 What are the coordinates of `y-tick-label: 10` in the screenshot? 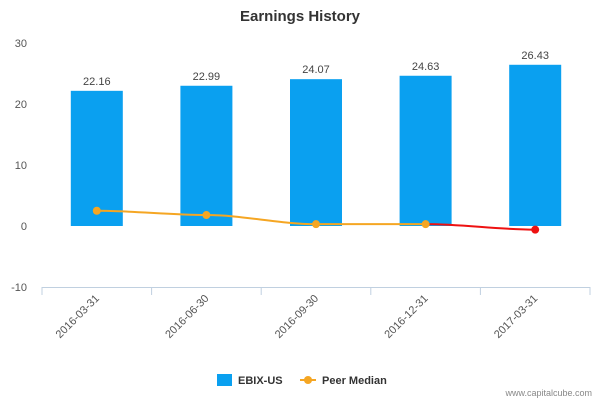 It's located at (21, 166).